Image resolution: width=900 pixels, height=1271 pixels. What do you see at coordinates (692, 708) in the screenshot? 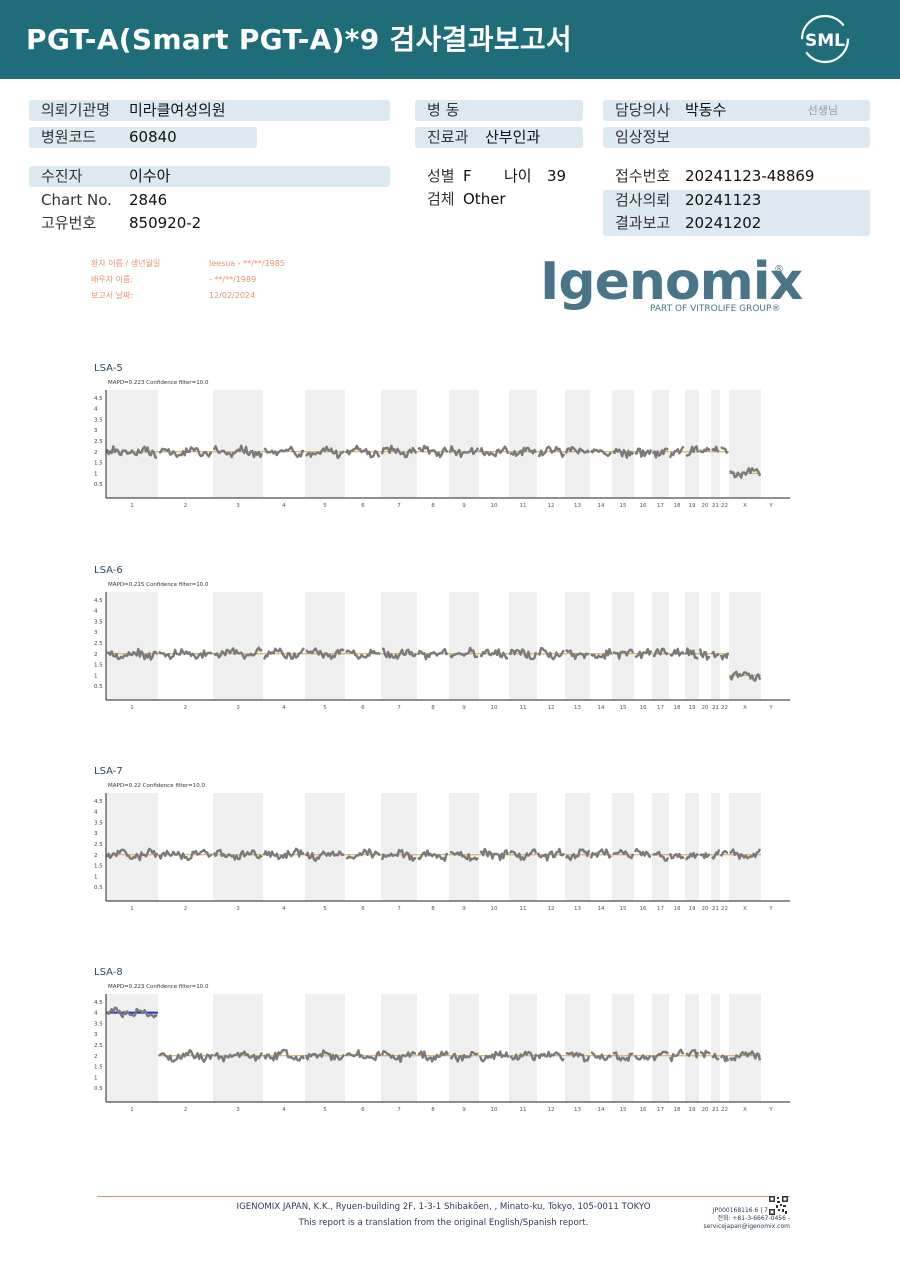
I see `x-tick-label: 19` at bounding box center [692, 708].